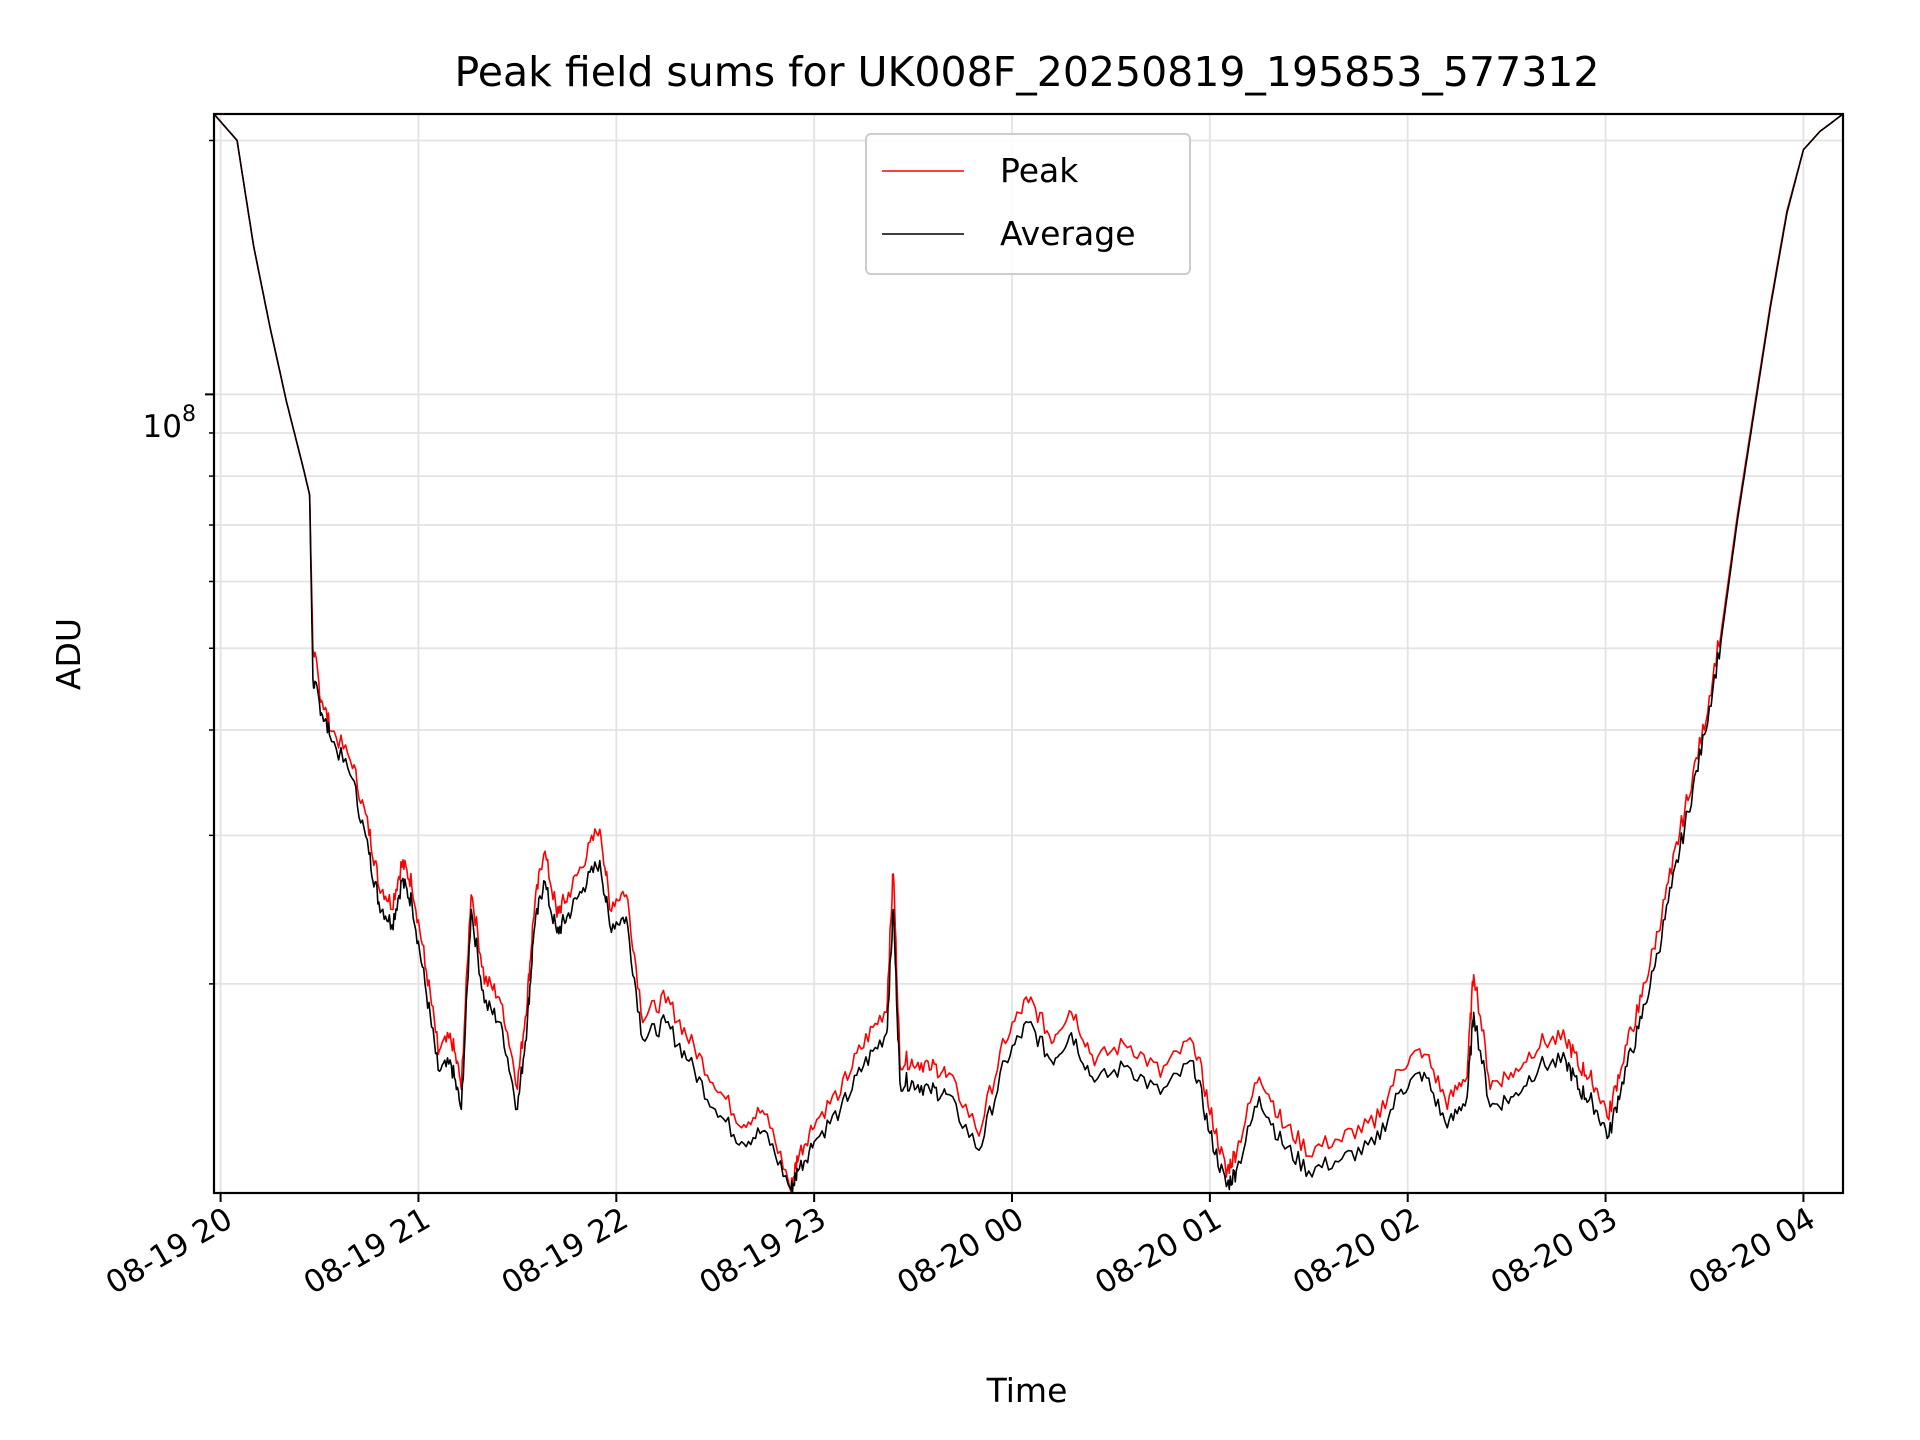 The height and width of the screenshot is (1440, 1920). What do you see at coordinates (1158, 1251) in the screenshot?
I see `x-tick-label: 08-20 01` at bounding box center [1158, 1251].